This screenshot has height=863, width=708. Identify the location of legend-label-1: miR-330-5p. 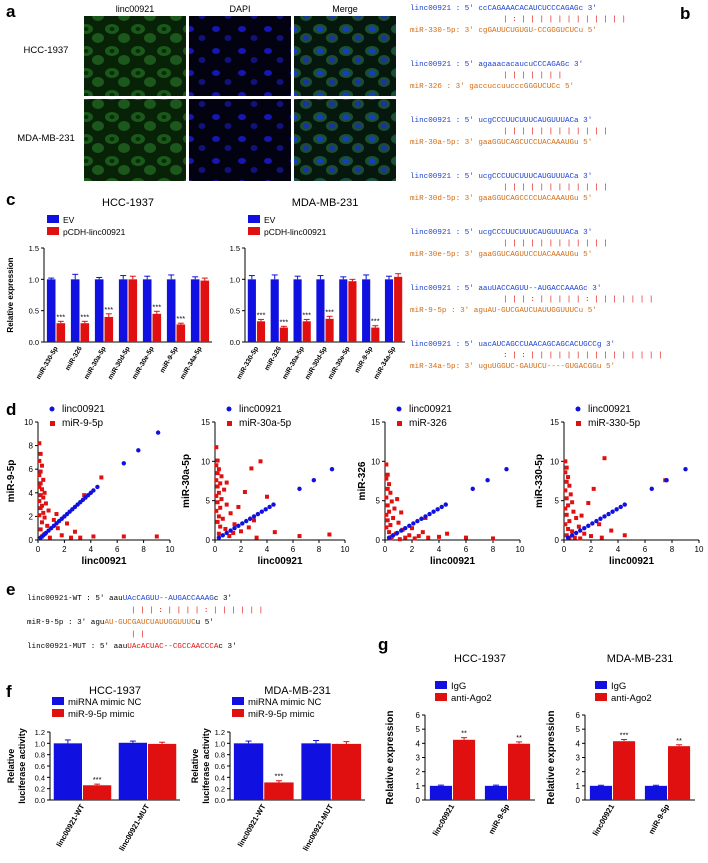
(614, 423).